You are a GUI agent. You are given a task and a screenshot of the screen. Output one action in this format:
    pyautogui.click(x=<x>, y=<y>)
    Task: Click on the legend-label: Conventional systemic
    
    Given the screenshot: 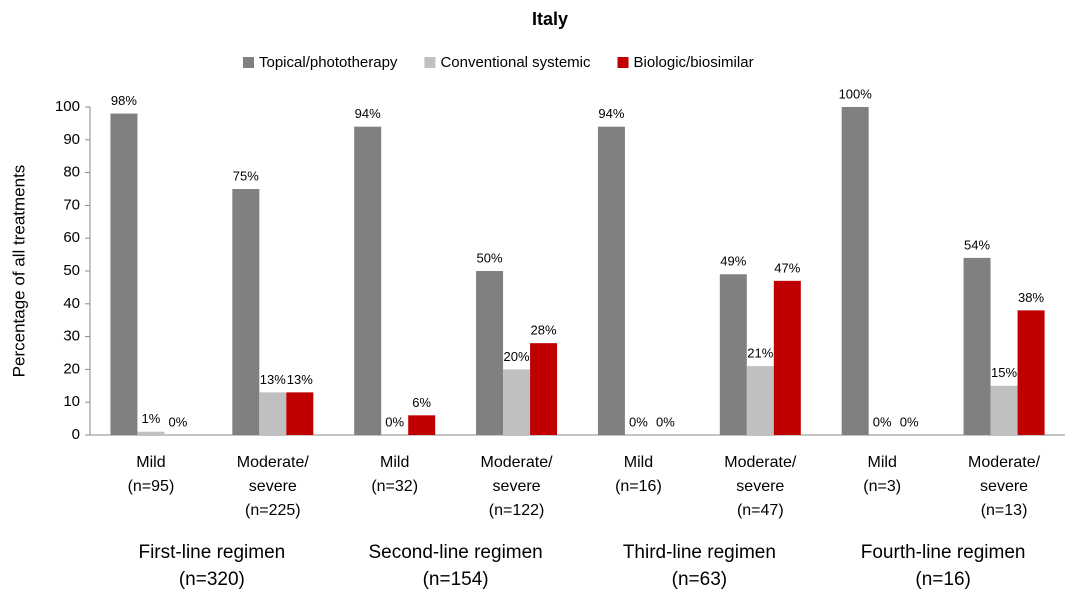 What is the action you would take?
    pyautogui.click(x=515, y=62)
    